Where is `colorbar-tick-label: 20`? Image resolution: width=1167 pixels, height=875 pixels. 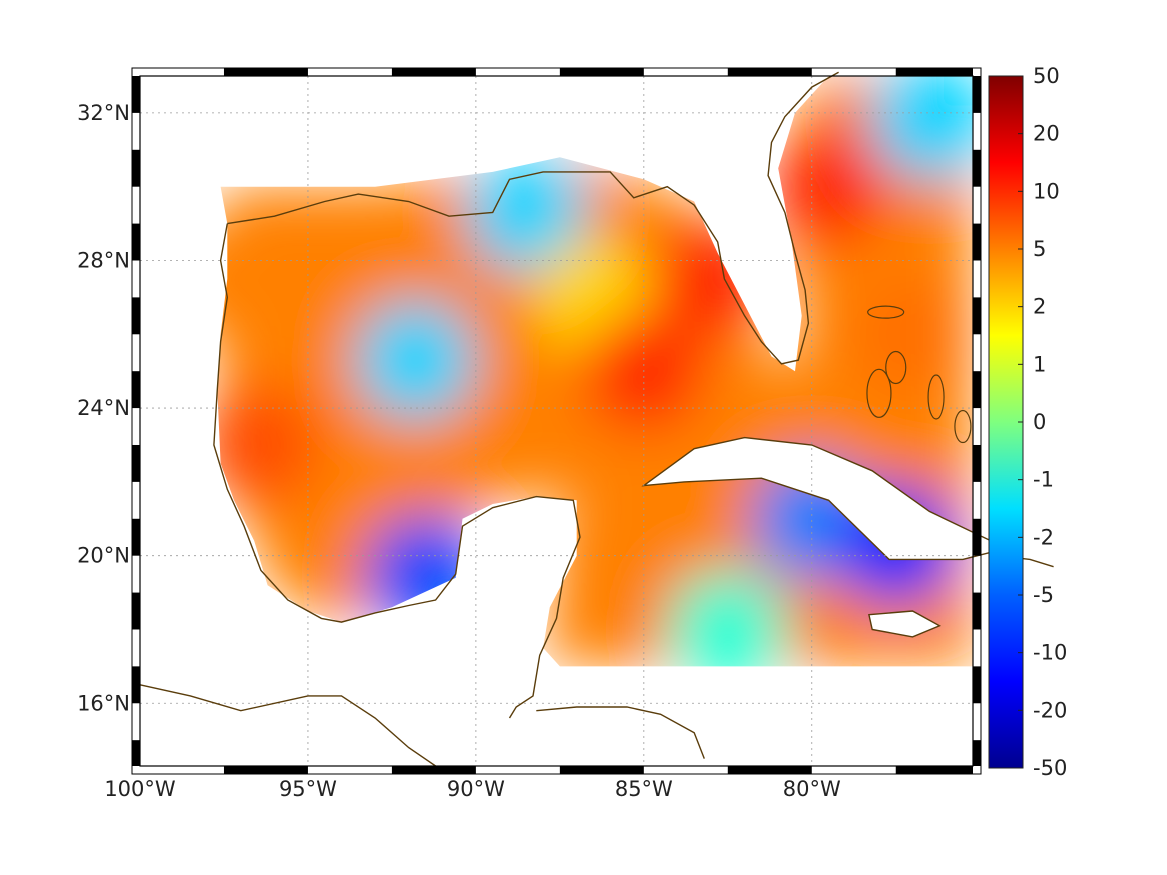 colorbar-tick-label: 20 is located at coordinates (1046, 134).